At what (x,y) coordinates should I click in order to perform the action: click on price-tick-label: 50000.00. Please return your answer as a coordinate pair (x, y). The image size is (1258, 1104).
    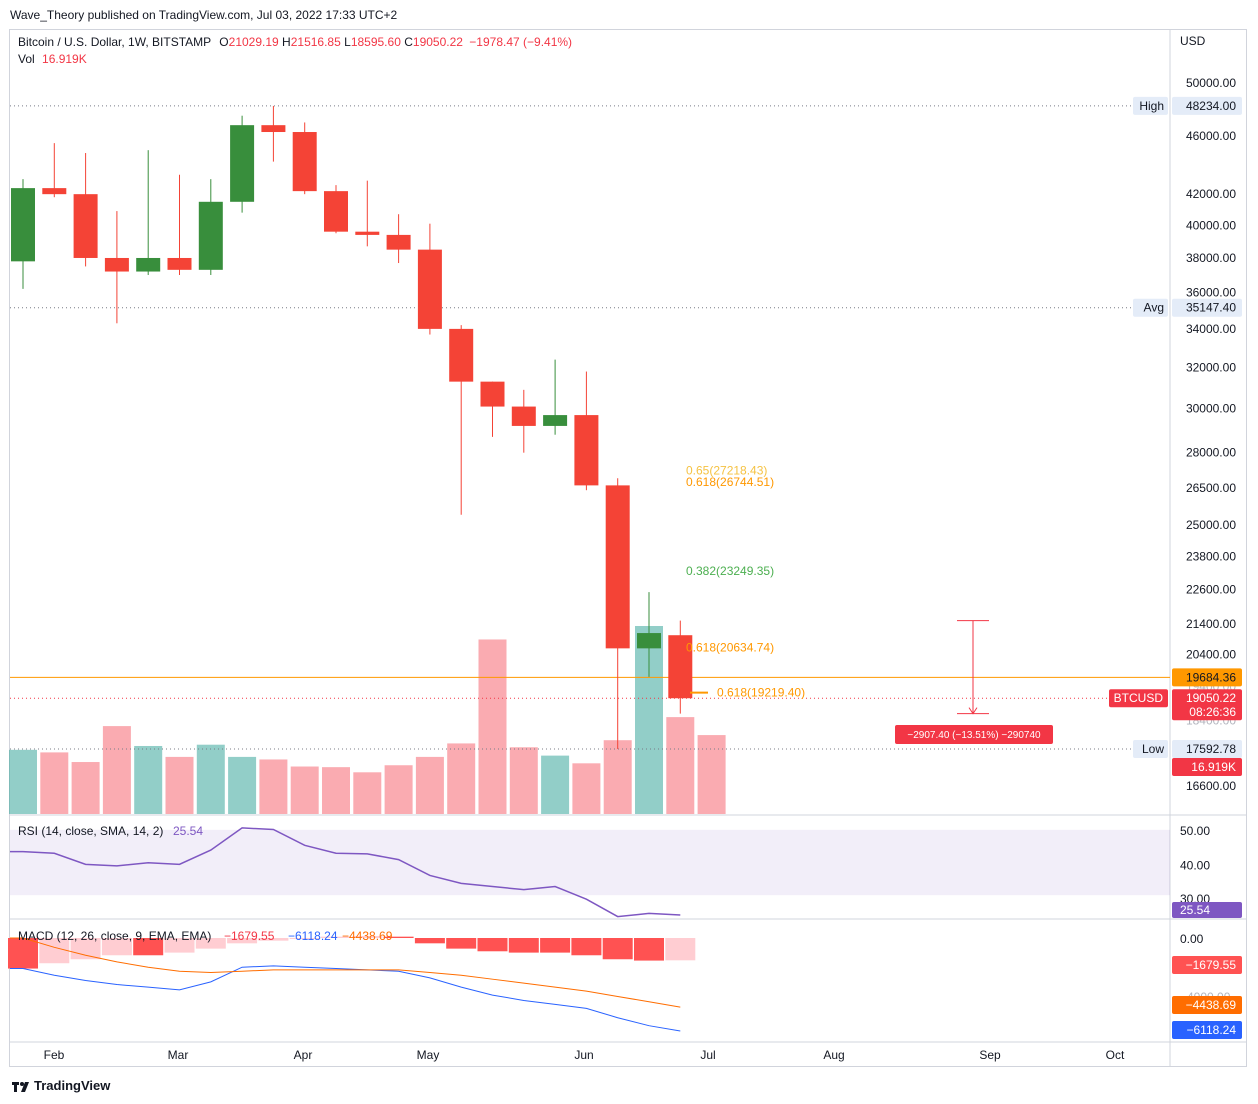
    Looking at the image, I should click on (1211, 83).